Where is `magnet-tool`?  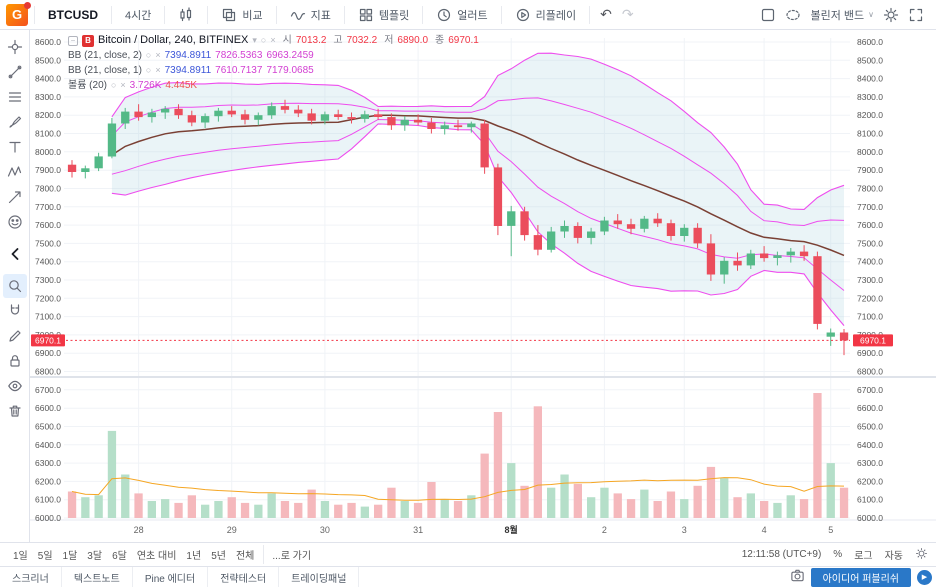 magnet-tool is located at coordinates (15, 311).